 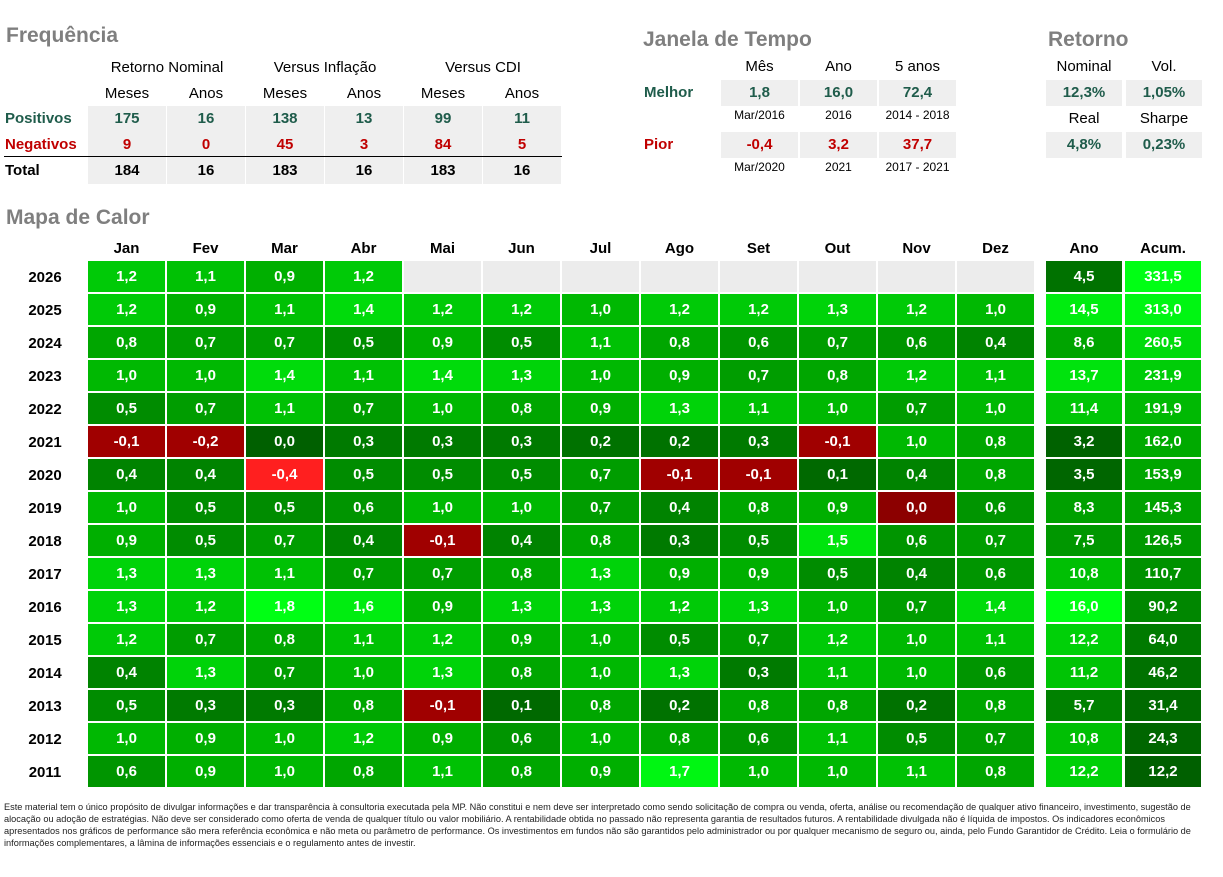 What do you see at coordinates (1084, 441) in the screenshot?
I see `heatmap-ano-cell: 3,2` at bounding box center [1084, 441].